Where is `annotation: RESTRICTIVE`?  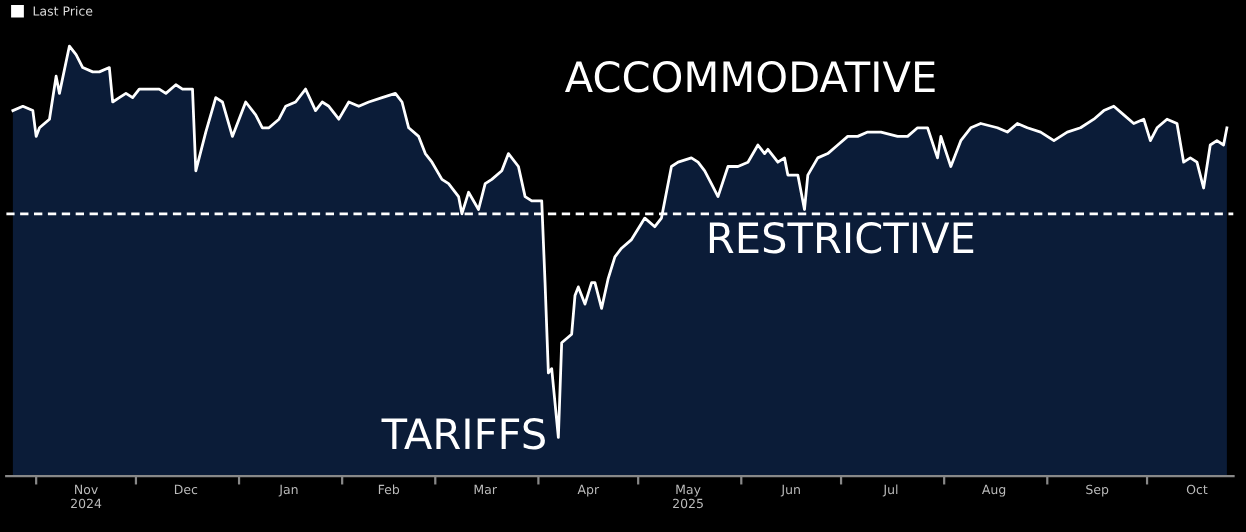
annotation: RESTRICTIVE is located at coordinates (841, 238).